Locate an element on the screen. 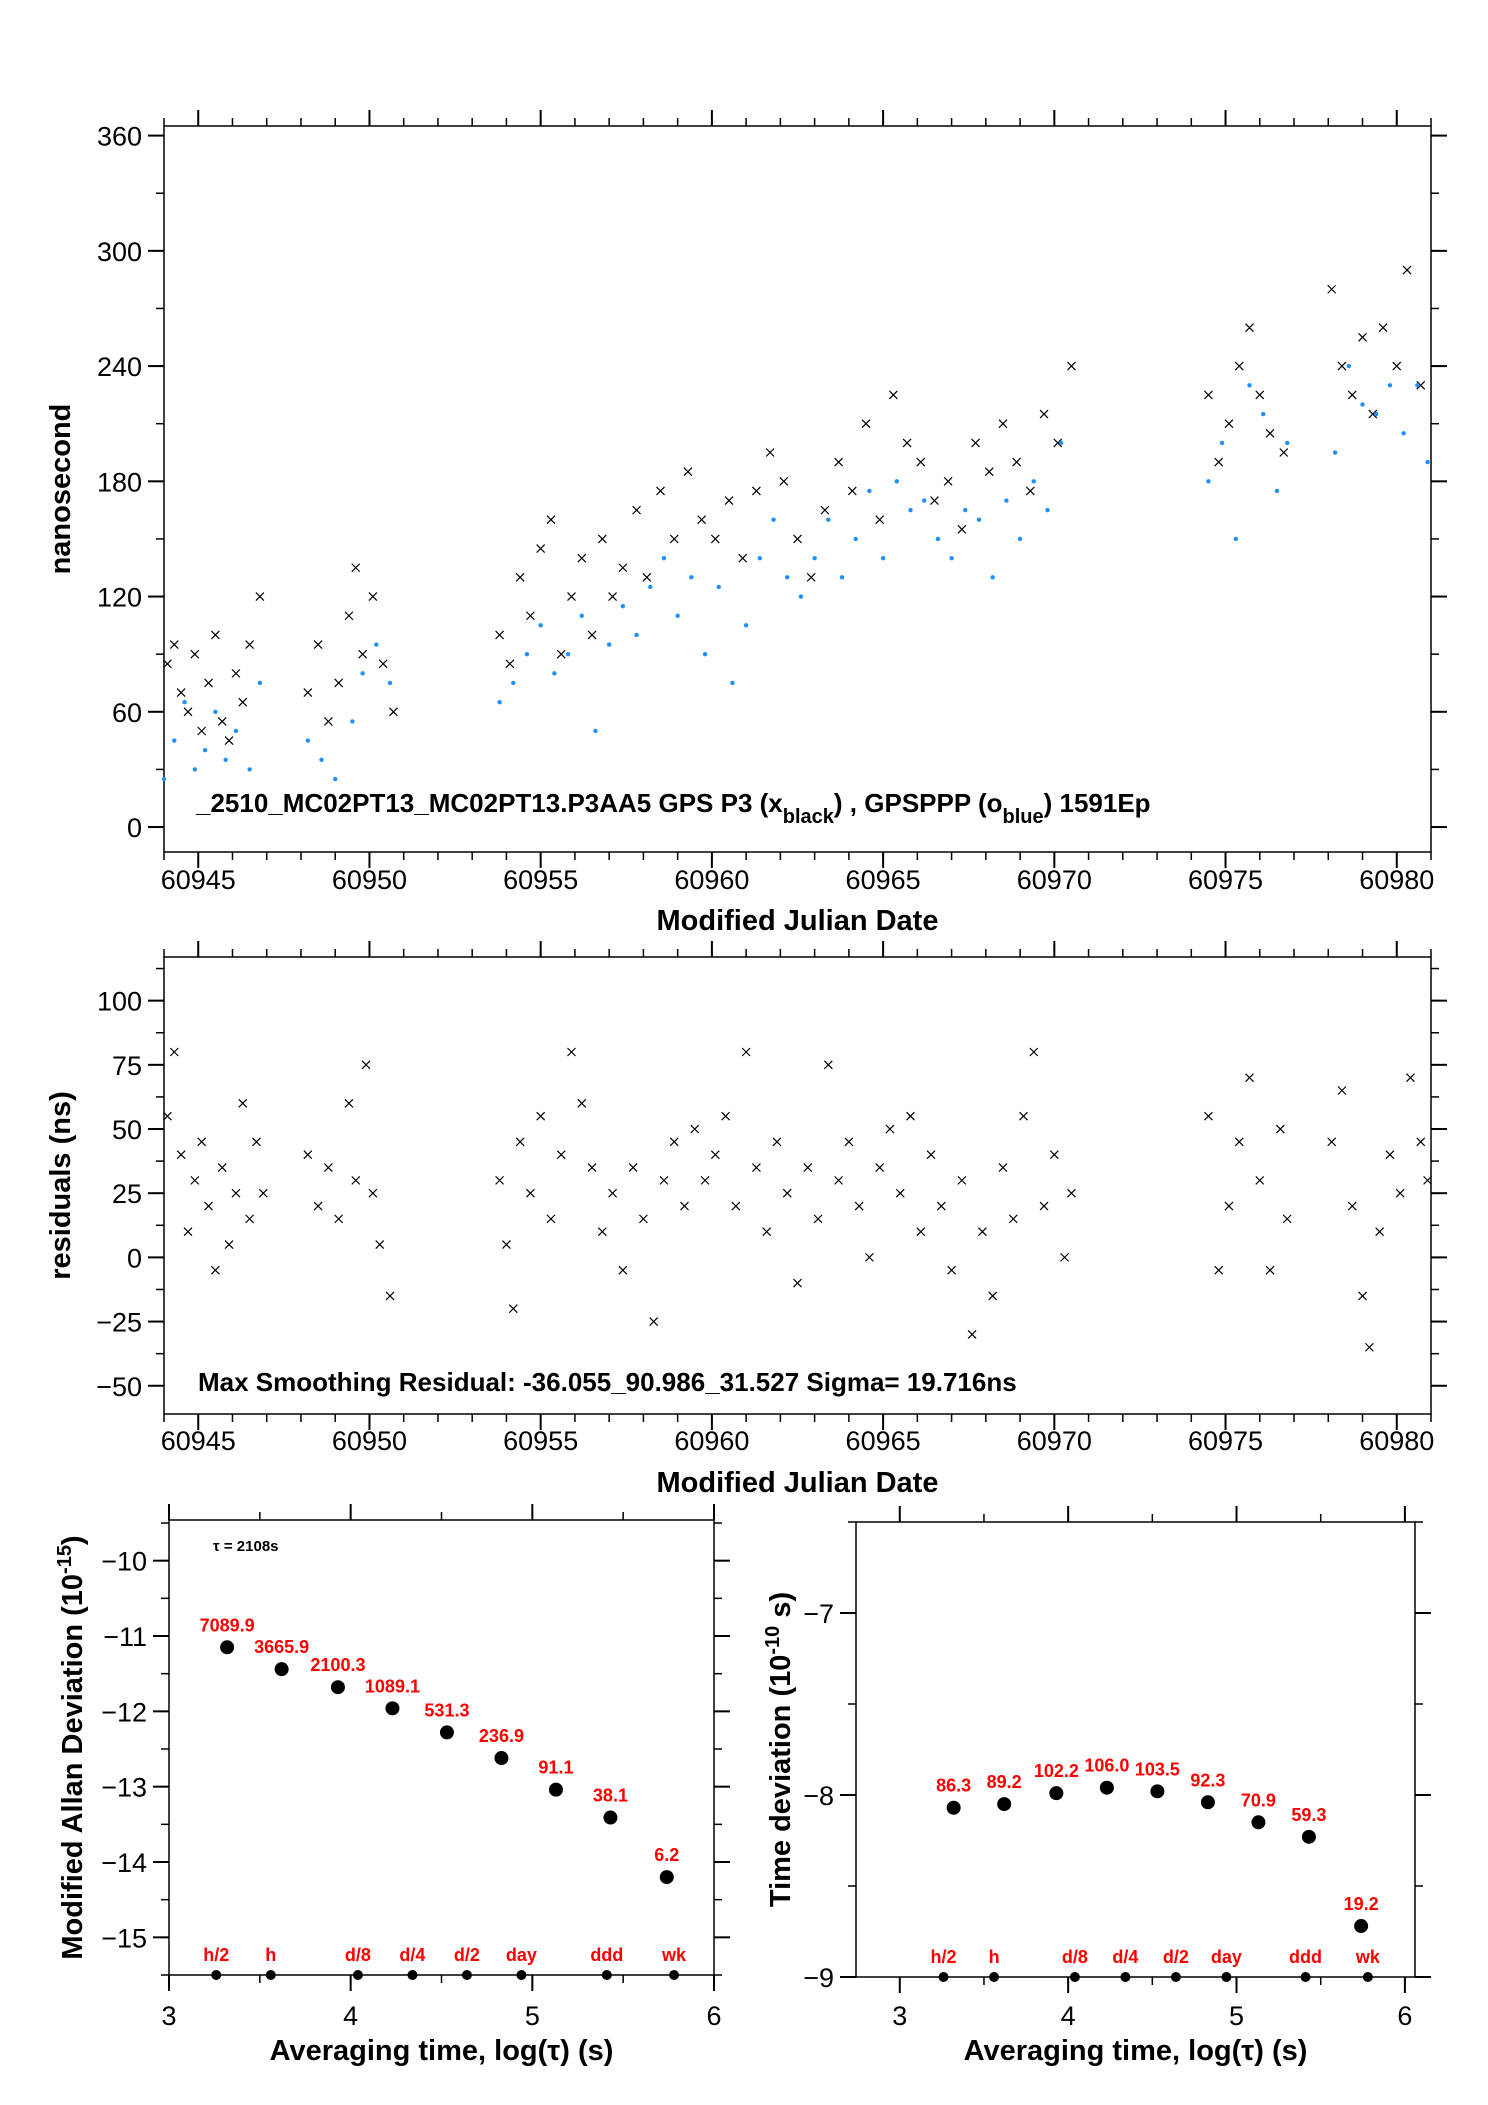 The width and height of the screenshot is (1488, 2105). y-tick-label: 75 is located at coordinates (127, 1066).